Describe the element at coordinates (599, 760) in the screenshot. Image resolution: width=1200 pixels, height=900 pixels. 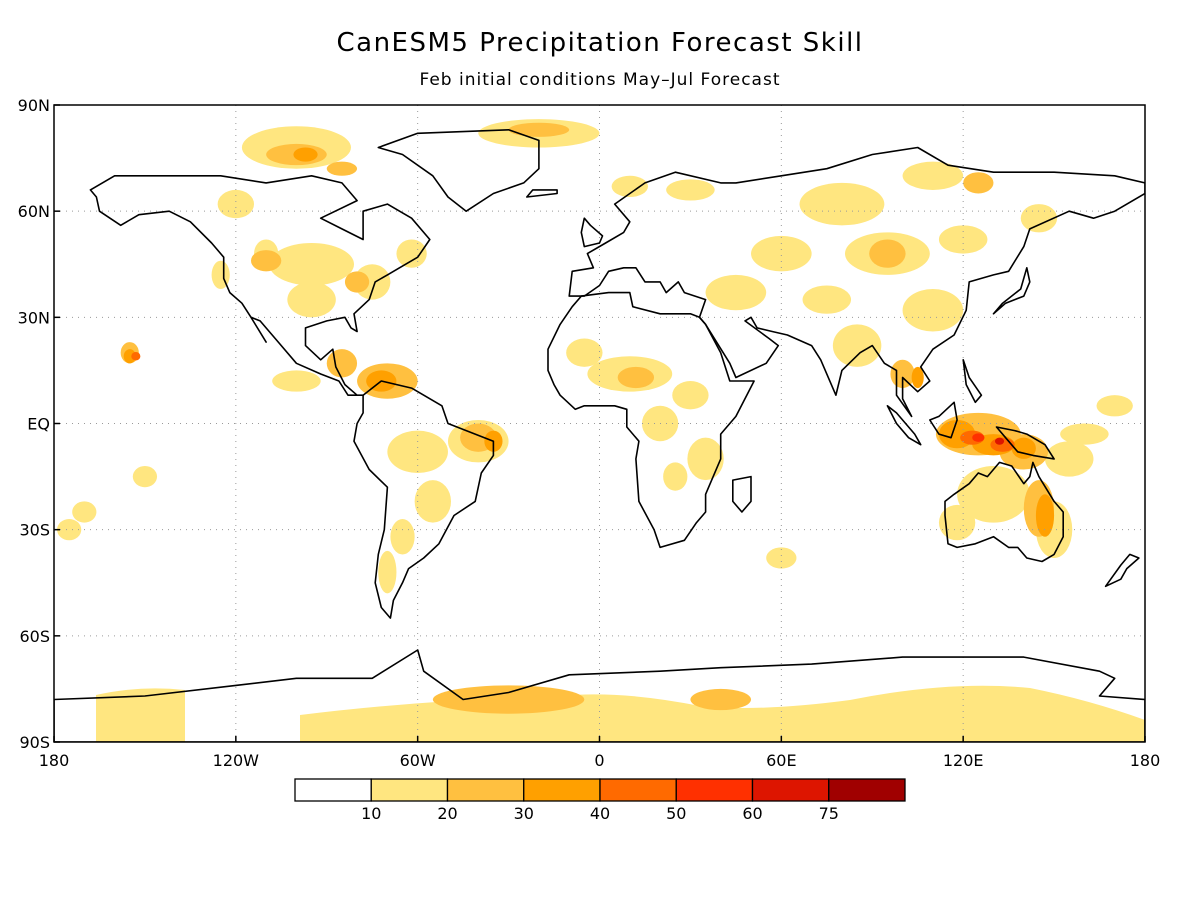
I see `x-tick-label: 0` at that location.